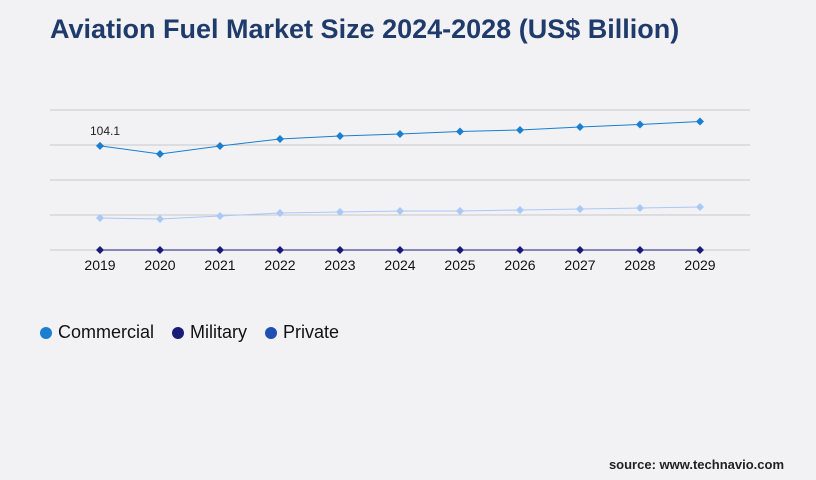 This screenshot has height=480, width=816. What do you see at coordinates (696, 464) in the screenshot?
I see `source-note: source: www.technavio.com` at bounding box center [696, 464].